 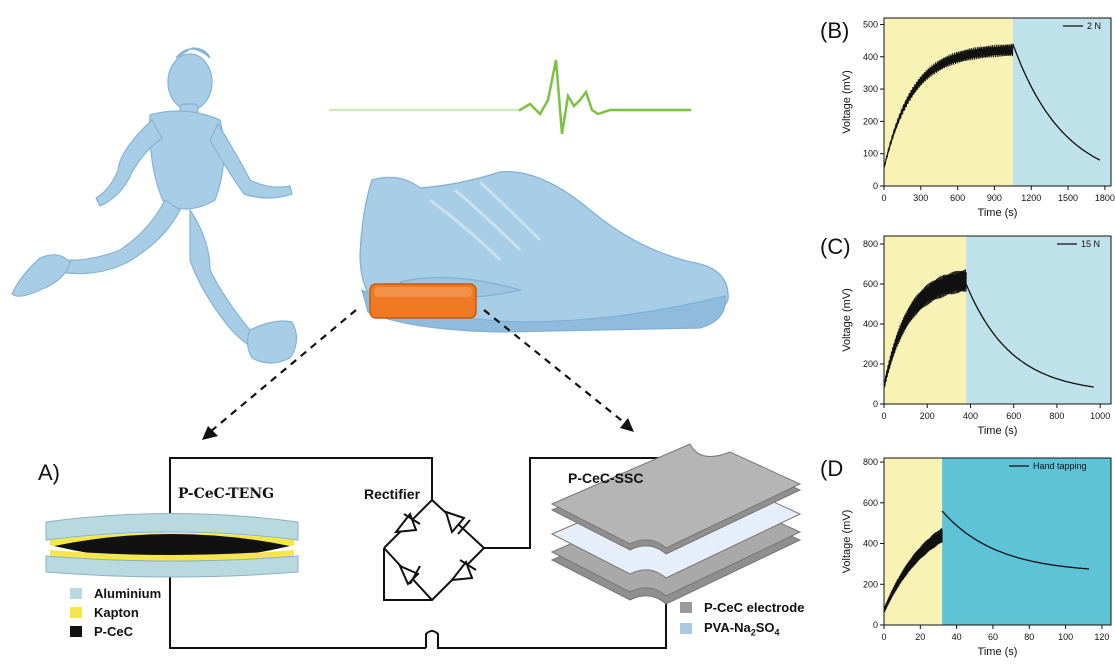 What do you see at coordinates (1056, 416) in the screenshot?
I see `x-tick-label: 800` at bounding box center [1056, 416].